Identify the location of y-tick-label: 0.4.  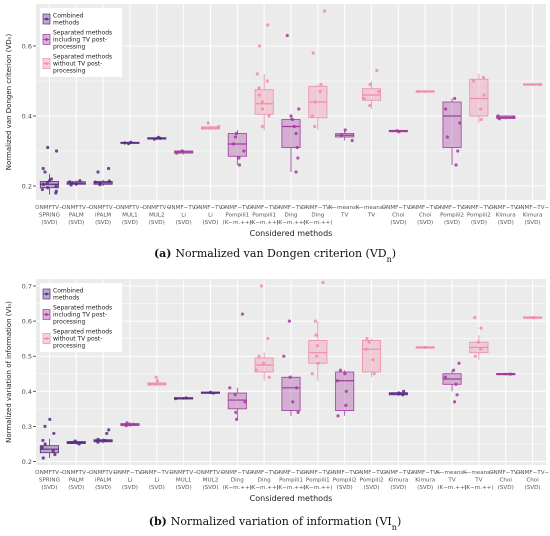
(27, 117).